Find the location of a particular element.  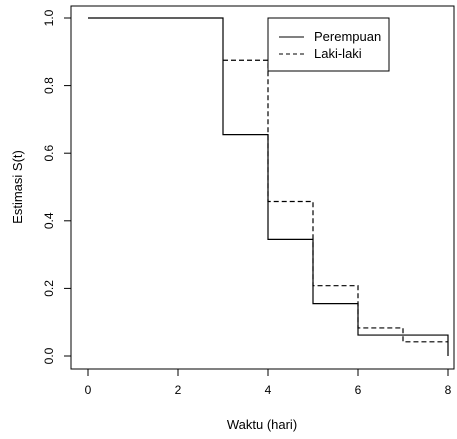

y-tick-label: 1.0 is located at coordinates (49, 17).